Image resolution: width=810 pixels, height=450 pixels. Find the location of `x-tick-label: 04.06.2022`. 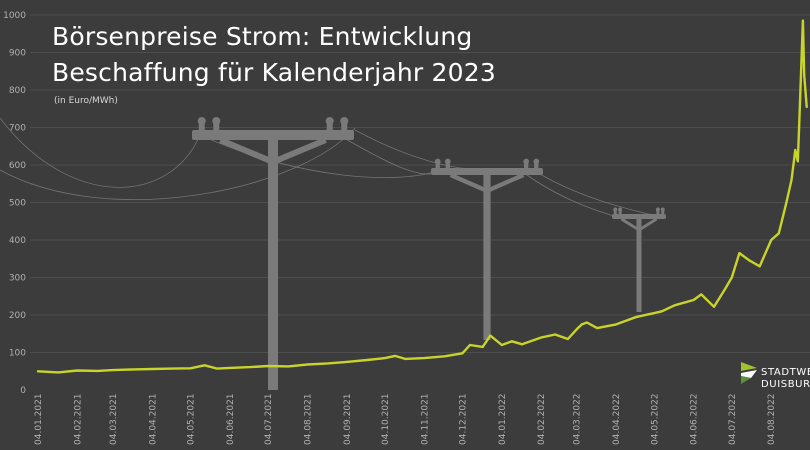

x-tick-label: 04.06.2022 is located at coordinates (695, 419).